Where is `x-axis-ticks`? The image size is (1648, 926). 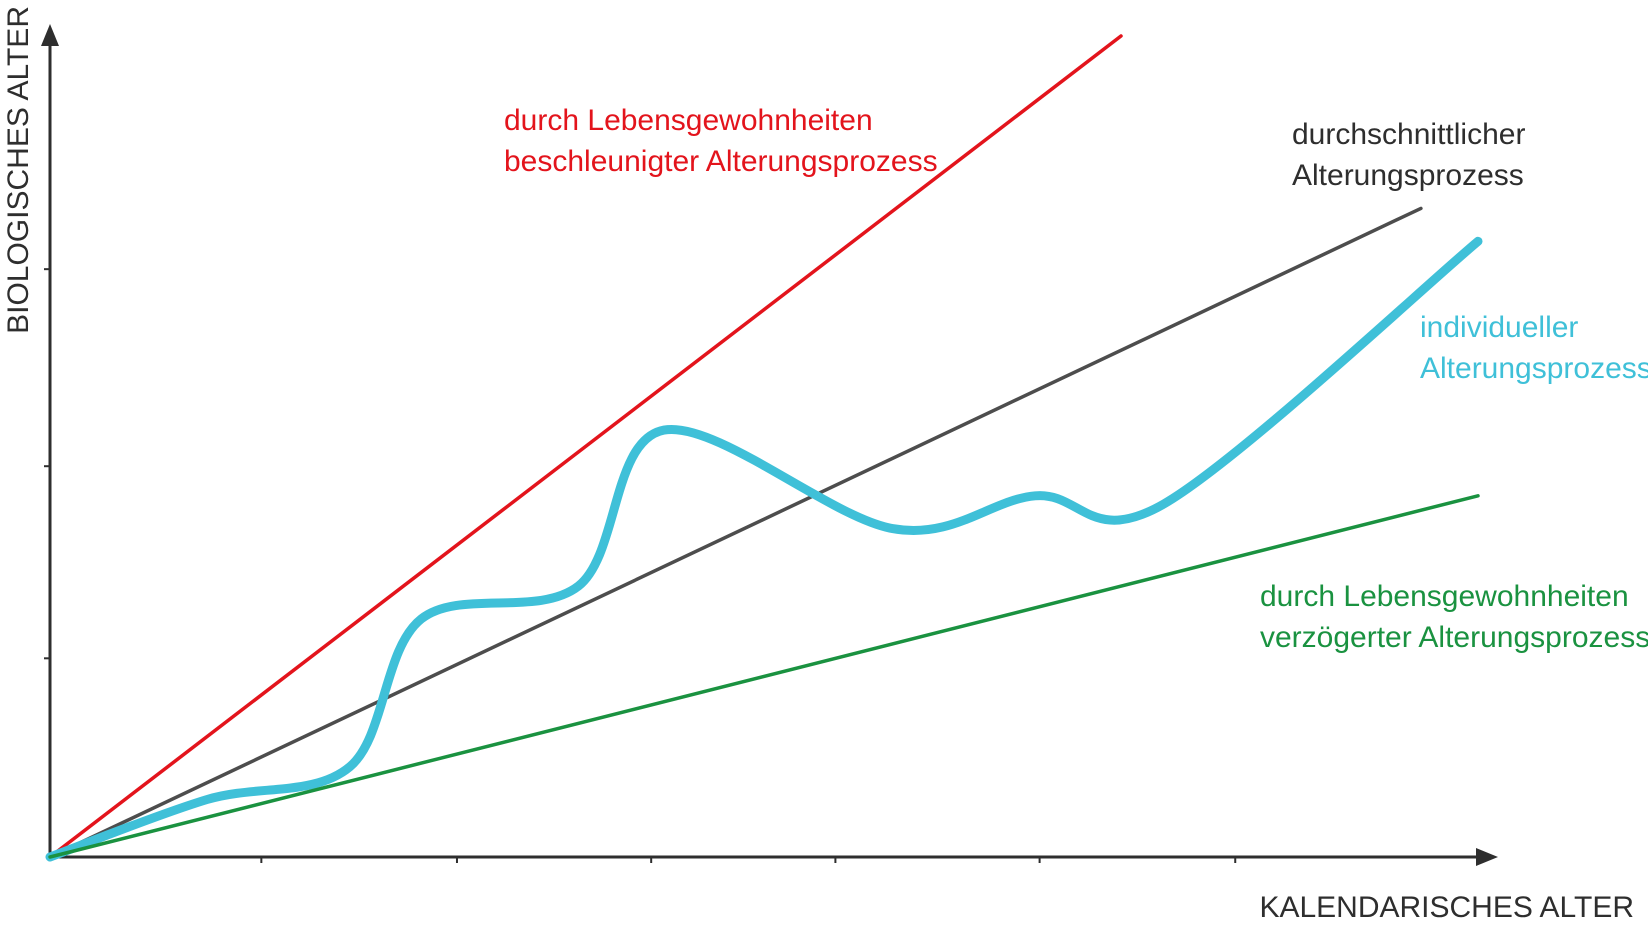 x-axis-ticks is located at coordinates (748, 860).